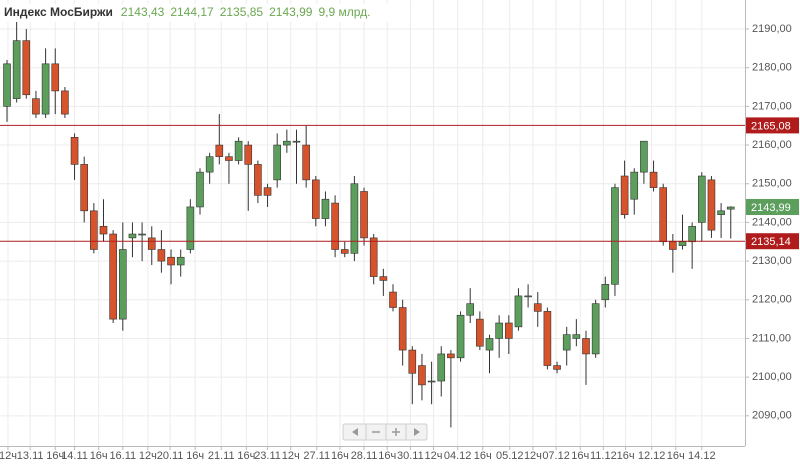 The width and height of the screenshot is (800, 465). Describe the element at coordinates (510, 456) in the screenshot. I see `x-tick-label: 05.12` at that location.